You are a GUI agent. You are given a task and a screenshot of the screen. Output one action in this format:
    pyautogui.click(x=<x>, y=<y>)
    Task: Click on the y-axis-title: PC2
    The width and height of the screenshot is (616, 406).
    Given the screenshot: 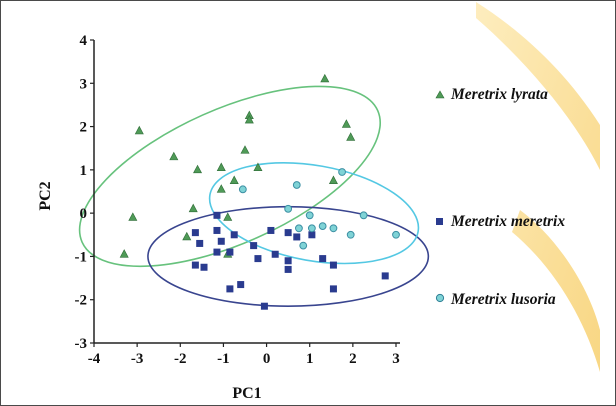 What is the action you would take?
    pyautogui.click(x=45, y=195)
    